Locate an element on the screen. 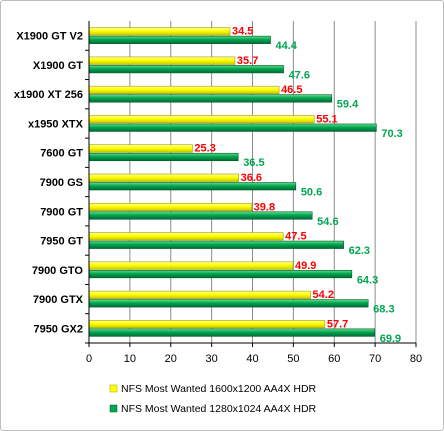  category-label: X1900 GT V2 is located at coordinates (49, 37).